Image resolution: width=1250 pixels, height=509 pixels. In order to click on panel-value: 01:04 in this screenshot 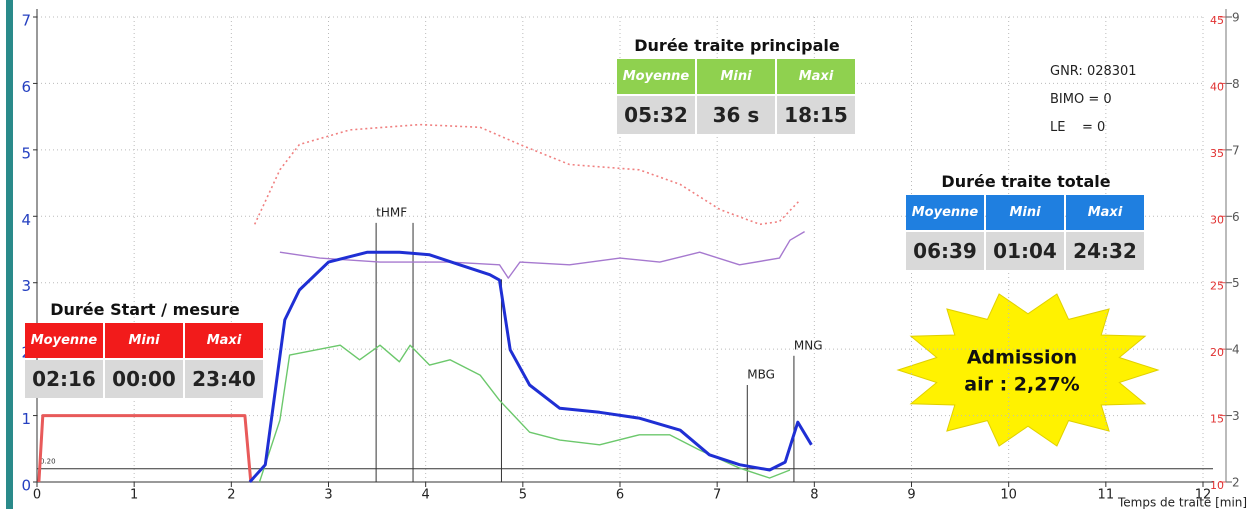, I will do `click(1025, 251)`.